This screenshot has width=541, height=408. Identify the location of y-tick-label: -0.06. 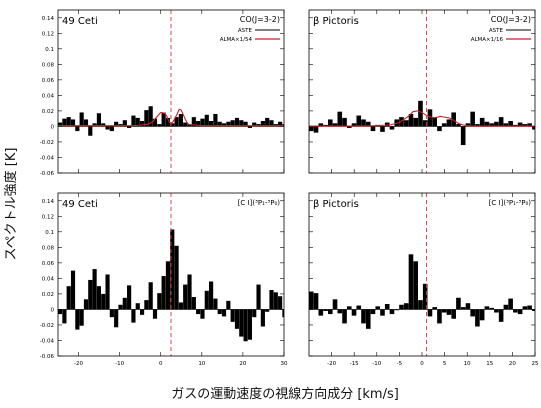
(47, 357).